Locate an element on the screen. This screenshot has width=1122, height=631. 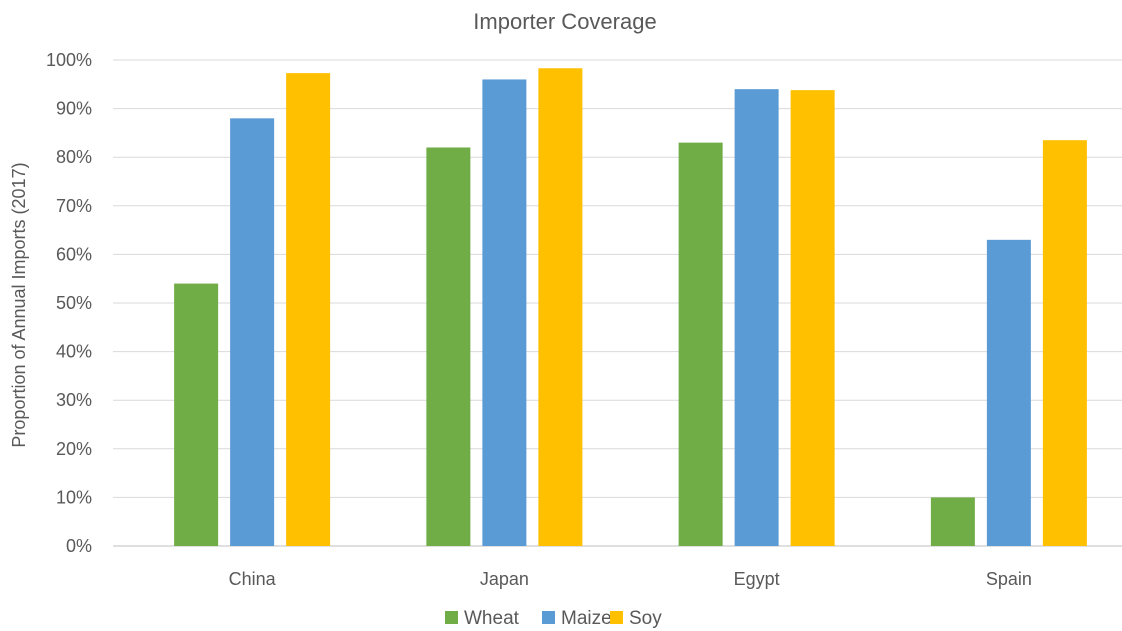
legend-label: Soy is located at coordinates (645, 618).